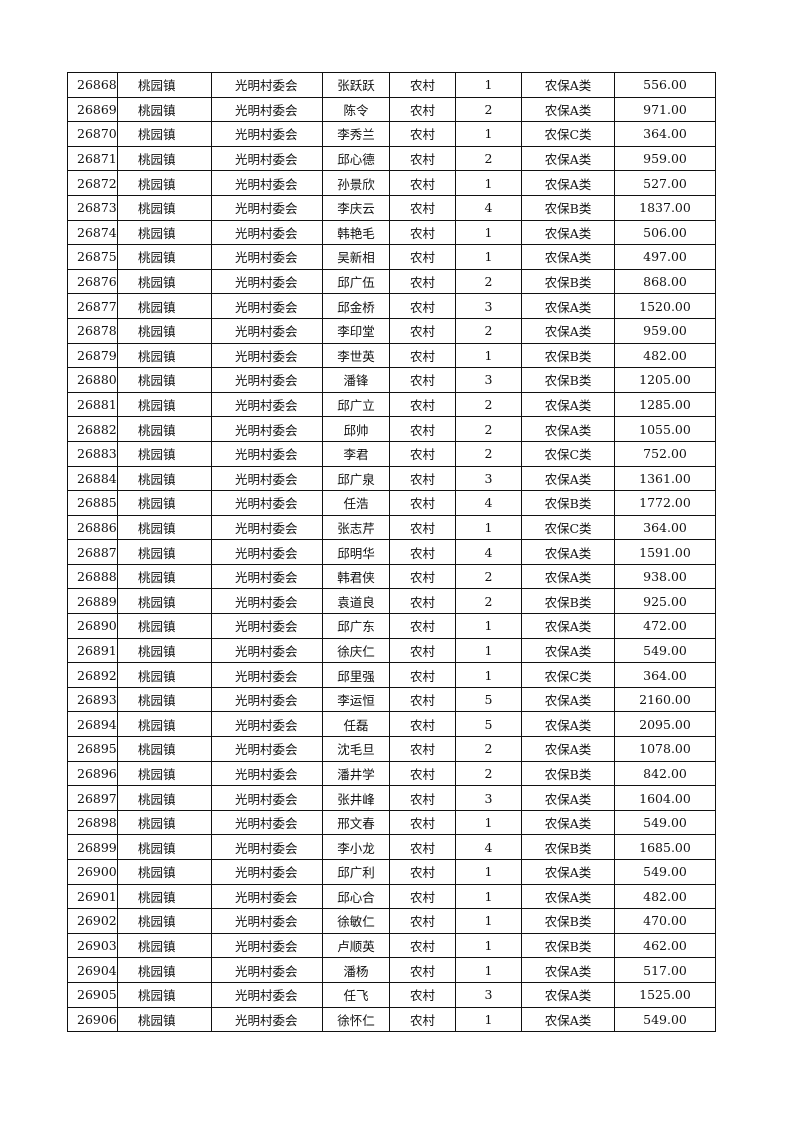 This screenshot has width=793, height=1122. What do you see at coordinates (92, 257) in the screenshot?
I see `cell-id: 26875` at bounding box center [92, 257].